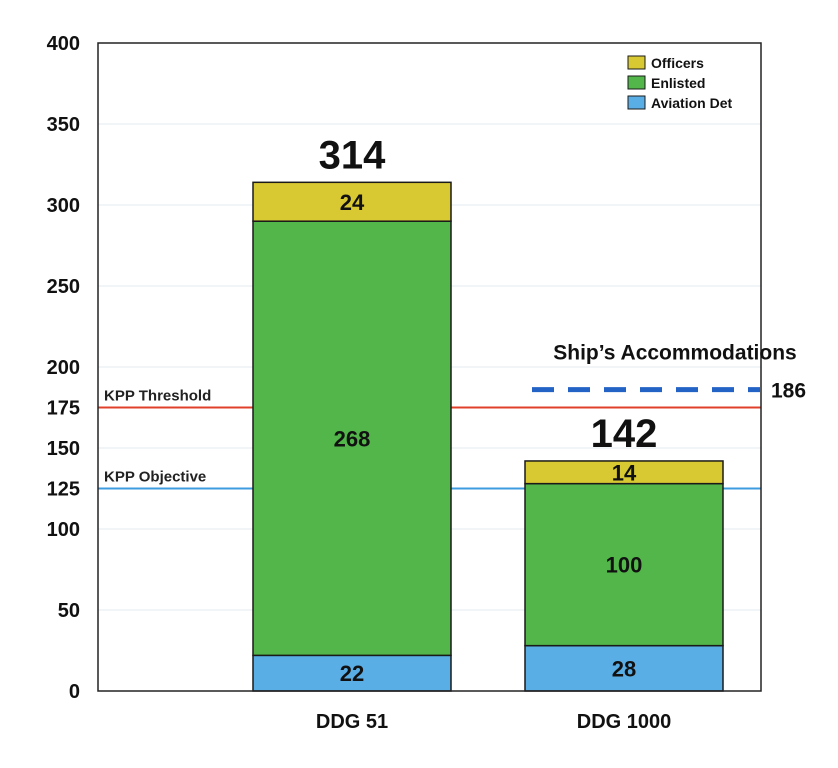  I want to click on y-tick-label: 200, so click(63, 368).